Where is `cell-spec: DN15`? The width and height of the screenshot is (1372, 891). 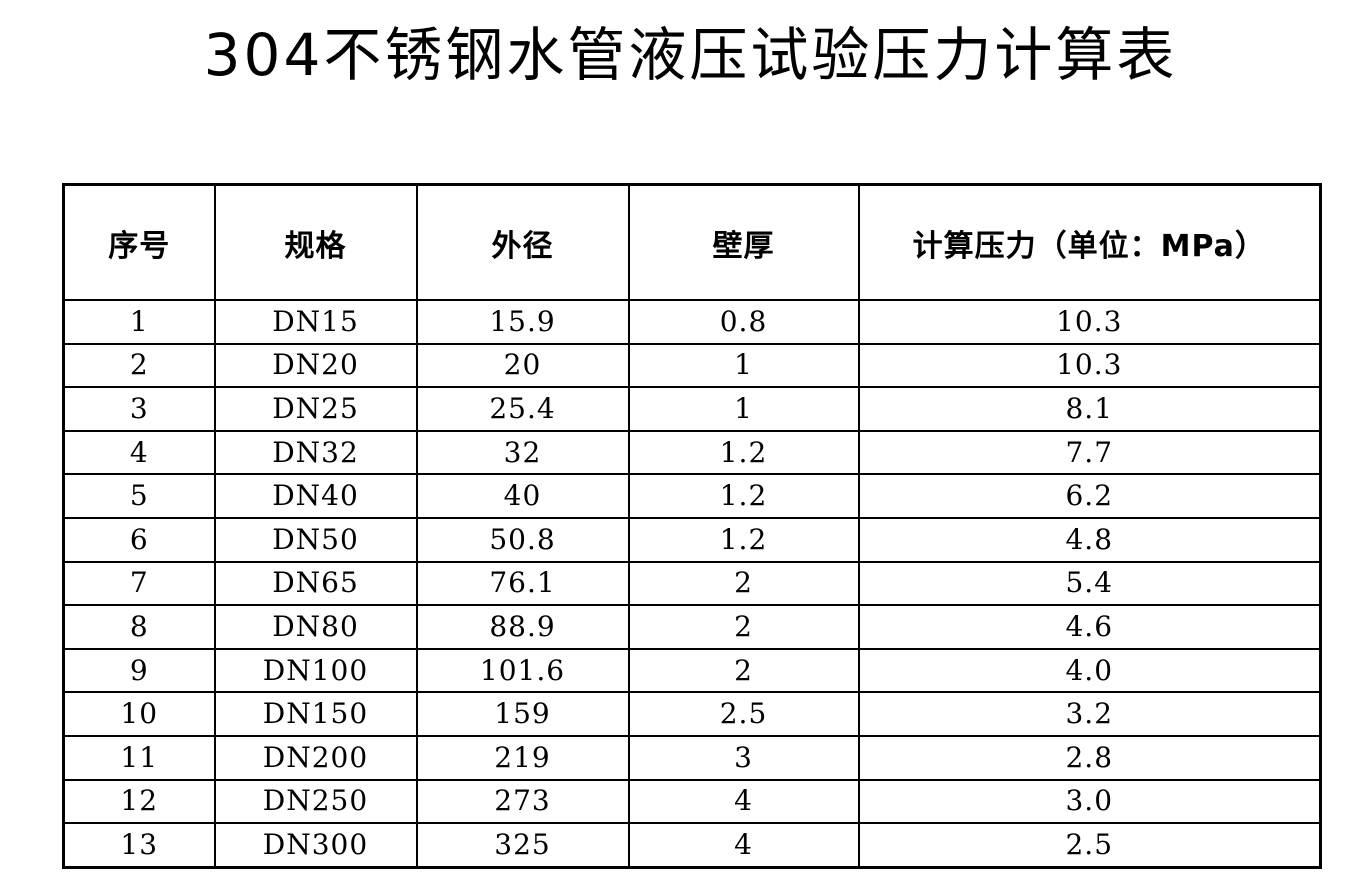 cell-spec: DN15 is located at coordinates (315, 322).